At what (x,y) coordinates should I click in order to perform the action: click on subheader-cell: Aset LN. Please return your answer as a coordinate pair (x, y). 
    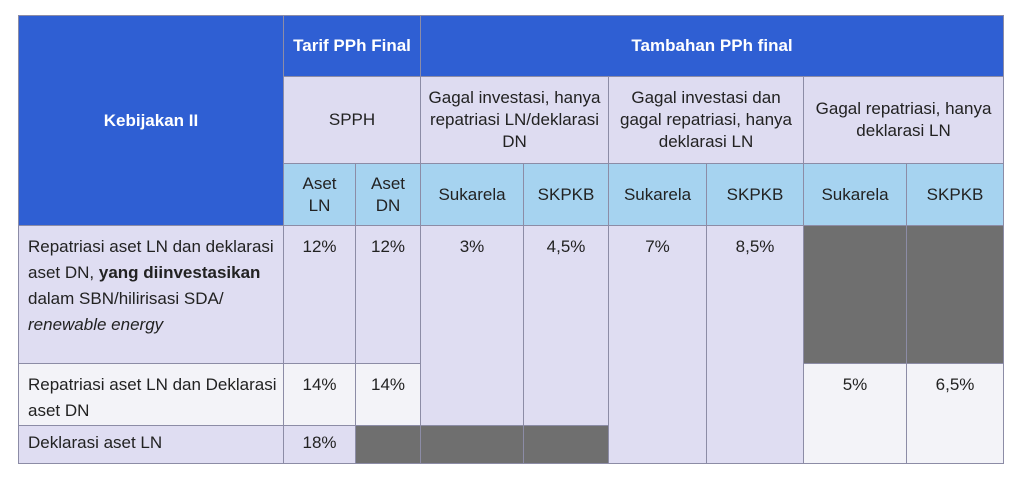
    Looking at the image, I should click on (319, 194).